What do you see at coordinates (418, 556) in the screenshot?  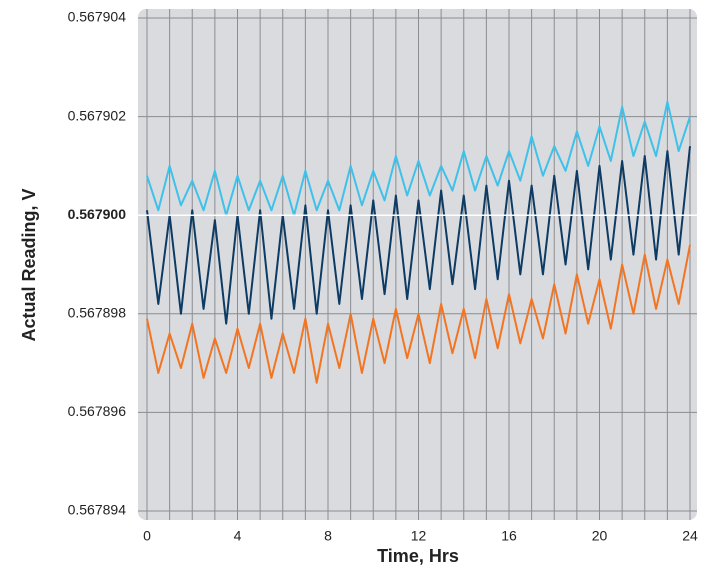 I see `x-axis-title: Time, Hrs` at bounding box center [418, 556].